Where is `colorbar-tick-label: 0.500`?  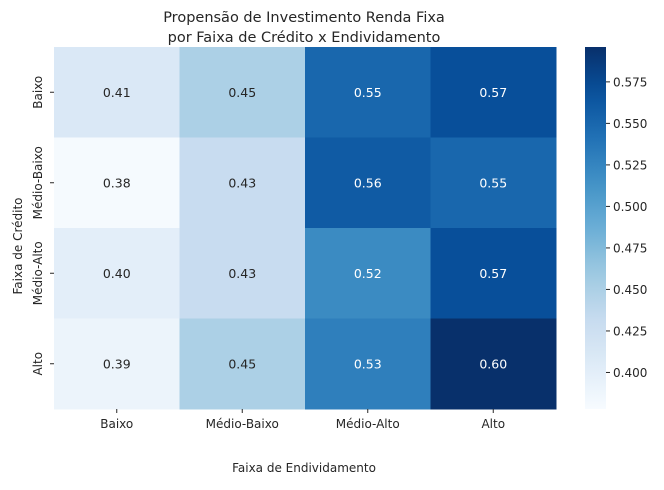
colorbar-tick-label: 0.500 is located at coordinates (630, 207).